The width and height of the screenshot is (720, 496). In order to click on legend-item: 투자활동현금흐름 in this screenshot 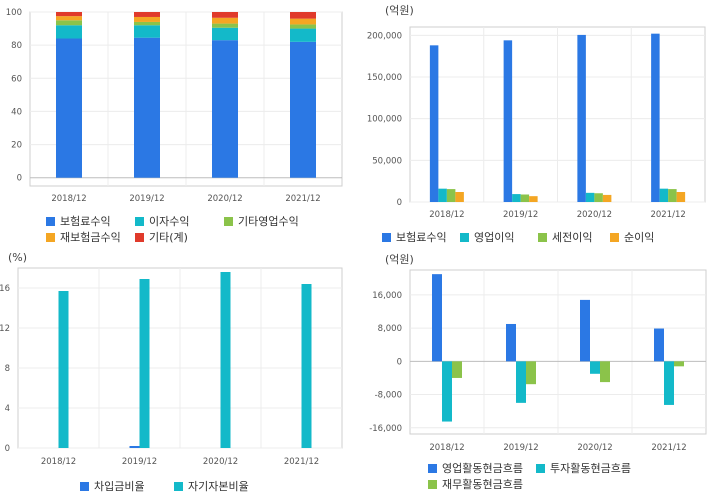, I will do `click(583, 468)`.